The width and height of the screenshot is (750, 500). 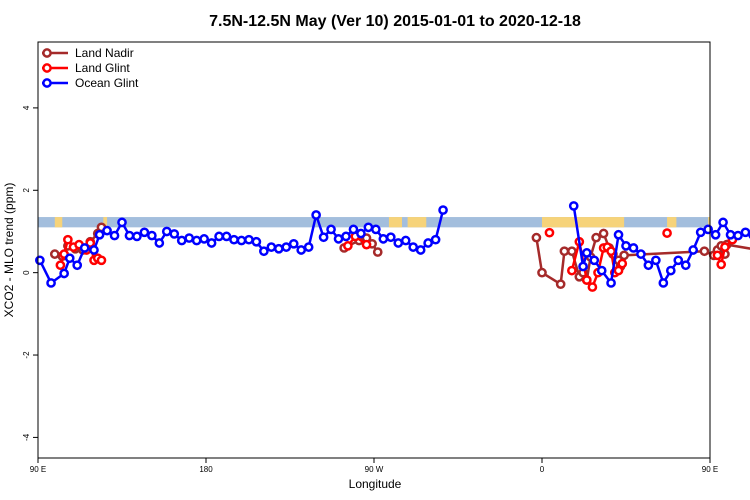 I want to click on x-tick-label: 90 W, so click(x=374, y=469).